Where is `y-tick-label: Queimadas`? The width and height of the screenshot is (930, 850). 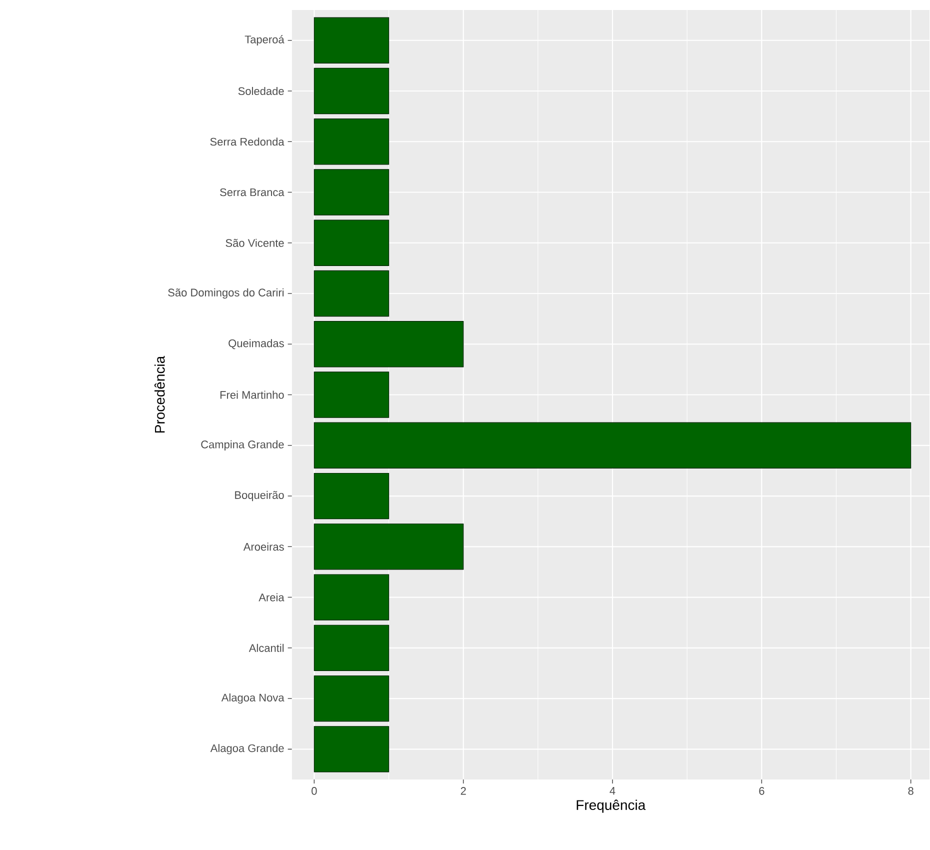
y-tick-label: Queimadas is located at coordinates (256, 344).